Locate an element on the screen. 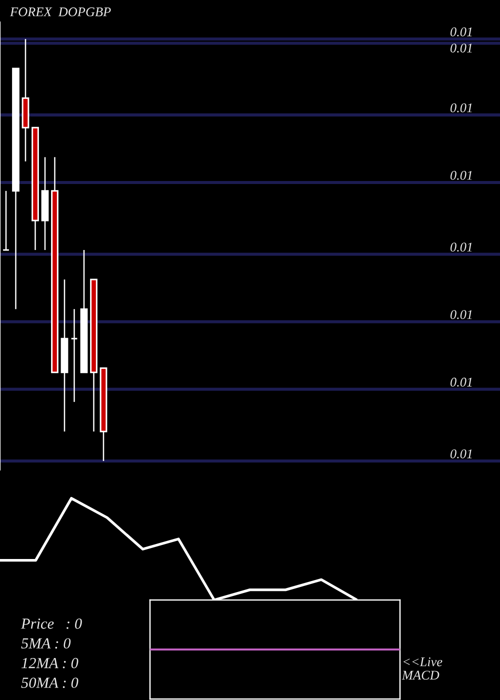  text: 5MA : 0 is located at coordinates (46, 643).